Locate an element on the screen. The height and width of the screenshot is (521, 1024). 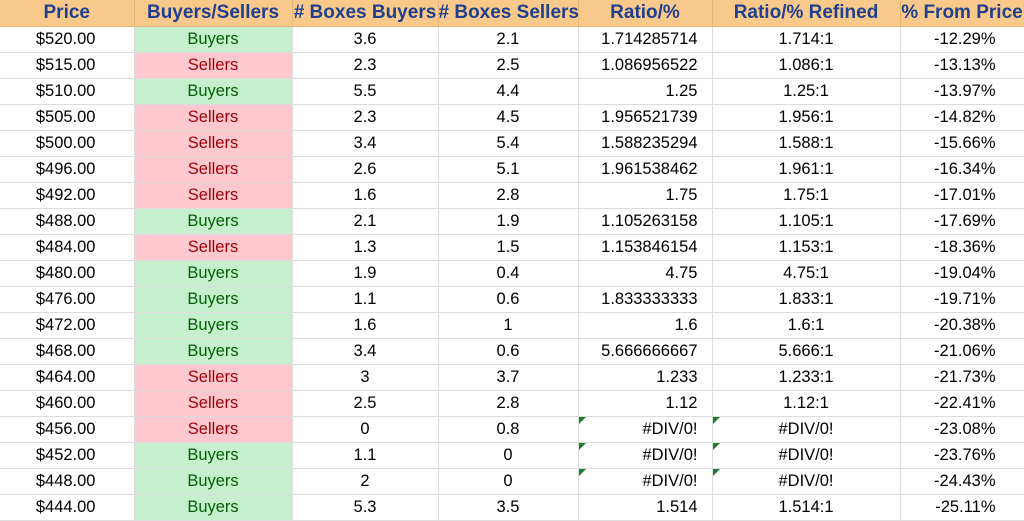
price-cell: $484.00 is located at coordinates (67, 247).